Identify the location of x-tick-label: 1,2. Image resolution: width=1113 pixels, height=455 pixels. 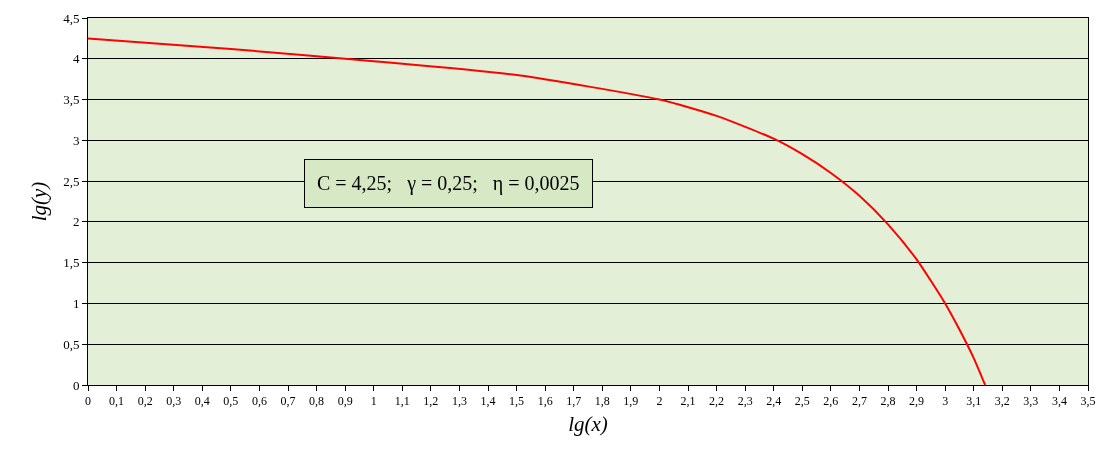
(431, 401).